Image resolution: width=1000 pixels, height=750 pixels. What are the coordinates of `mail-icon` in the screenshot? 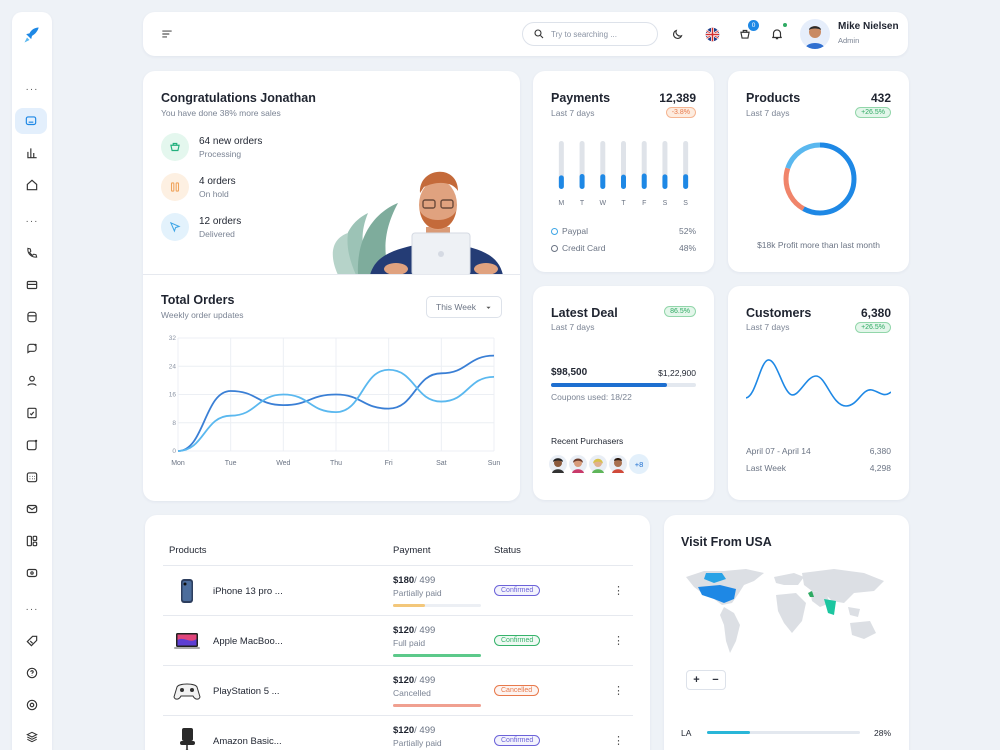 It's located at (32, 509).